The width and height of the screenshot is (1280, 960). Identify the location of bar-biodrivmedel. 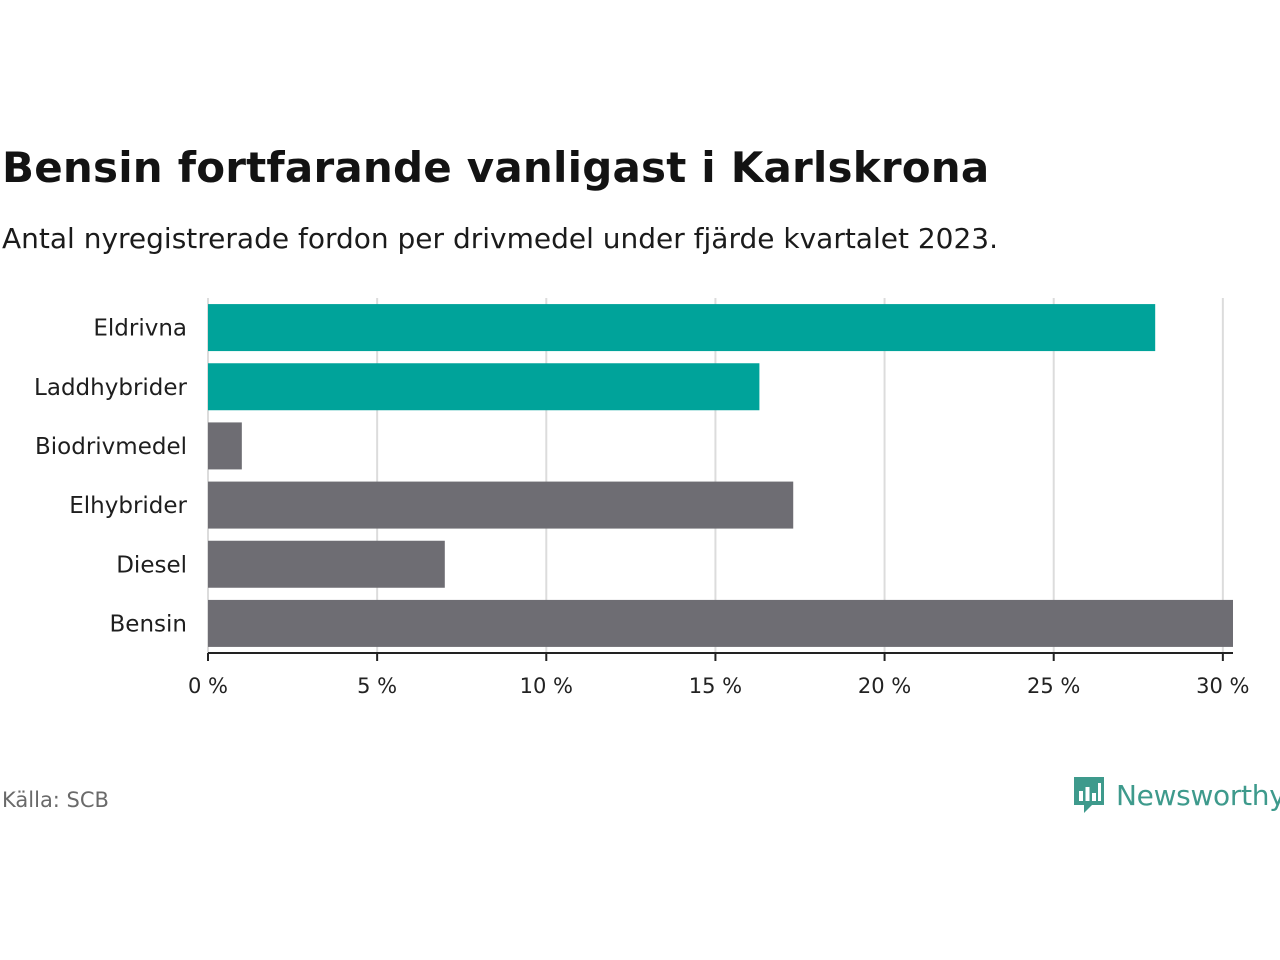
(225, 446).